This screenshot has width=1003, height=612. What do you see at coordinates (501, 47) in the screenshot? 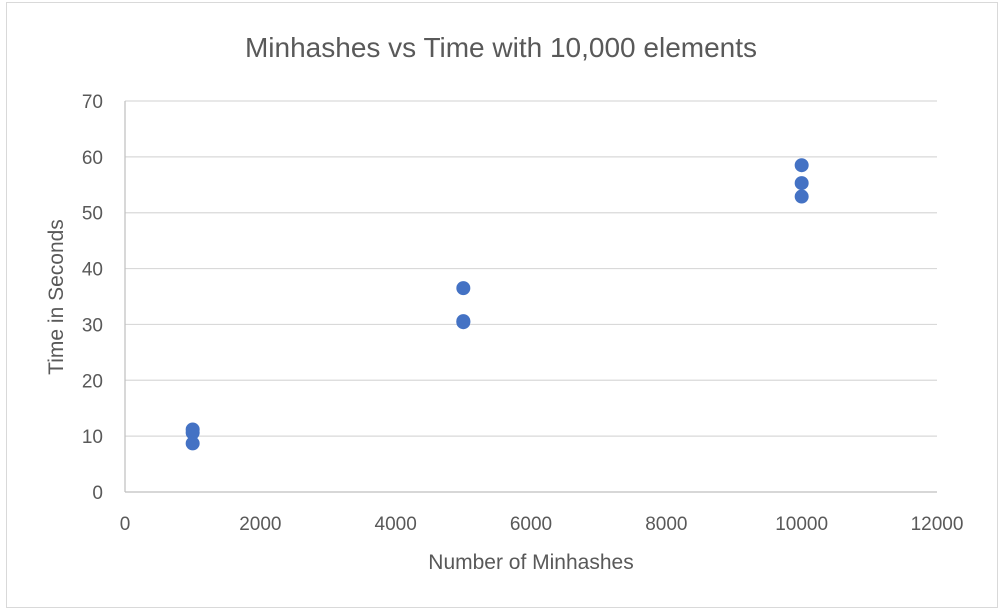
I see `chart-title: Minhashes vs Time with 10,000 elements` at bounding box center [501, 47].